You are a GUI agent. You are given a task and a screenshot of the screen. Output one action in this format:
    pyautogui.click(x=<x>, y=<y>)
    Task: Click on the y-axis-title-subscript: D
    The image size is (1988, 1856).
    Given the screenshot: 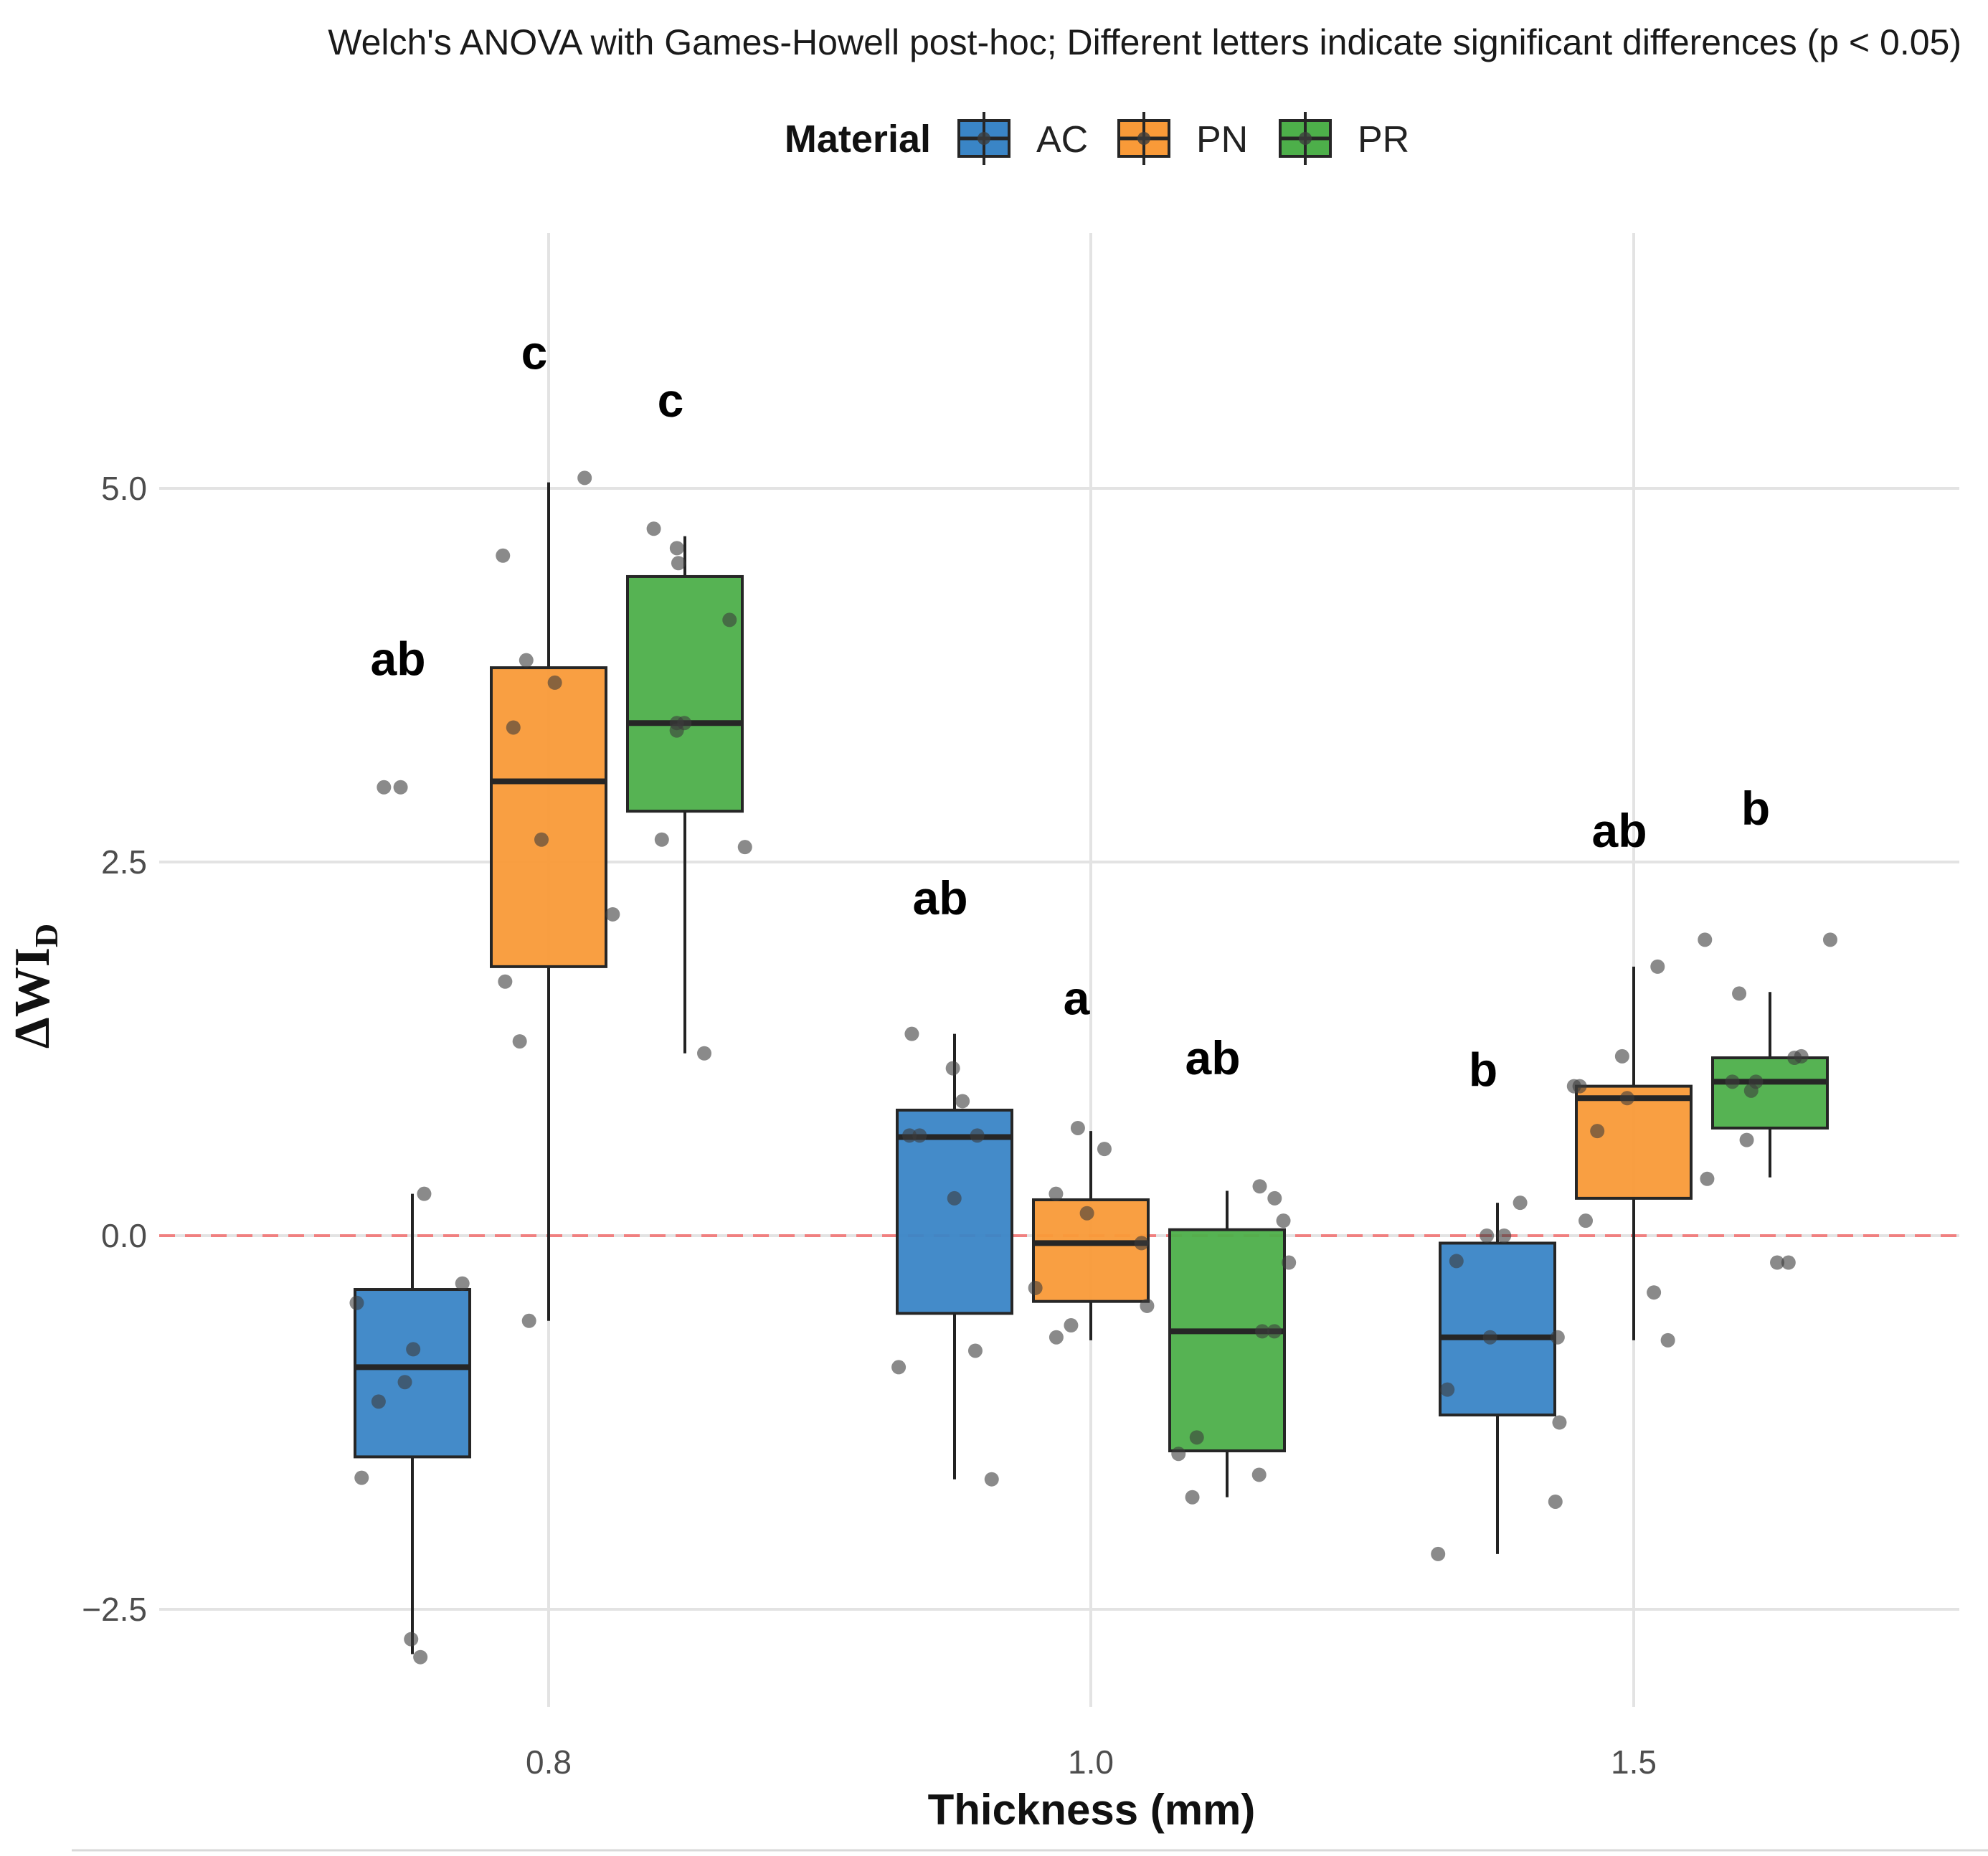 What is the action you would take?
    pyautogui.click(x=46, y=935)
    